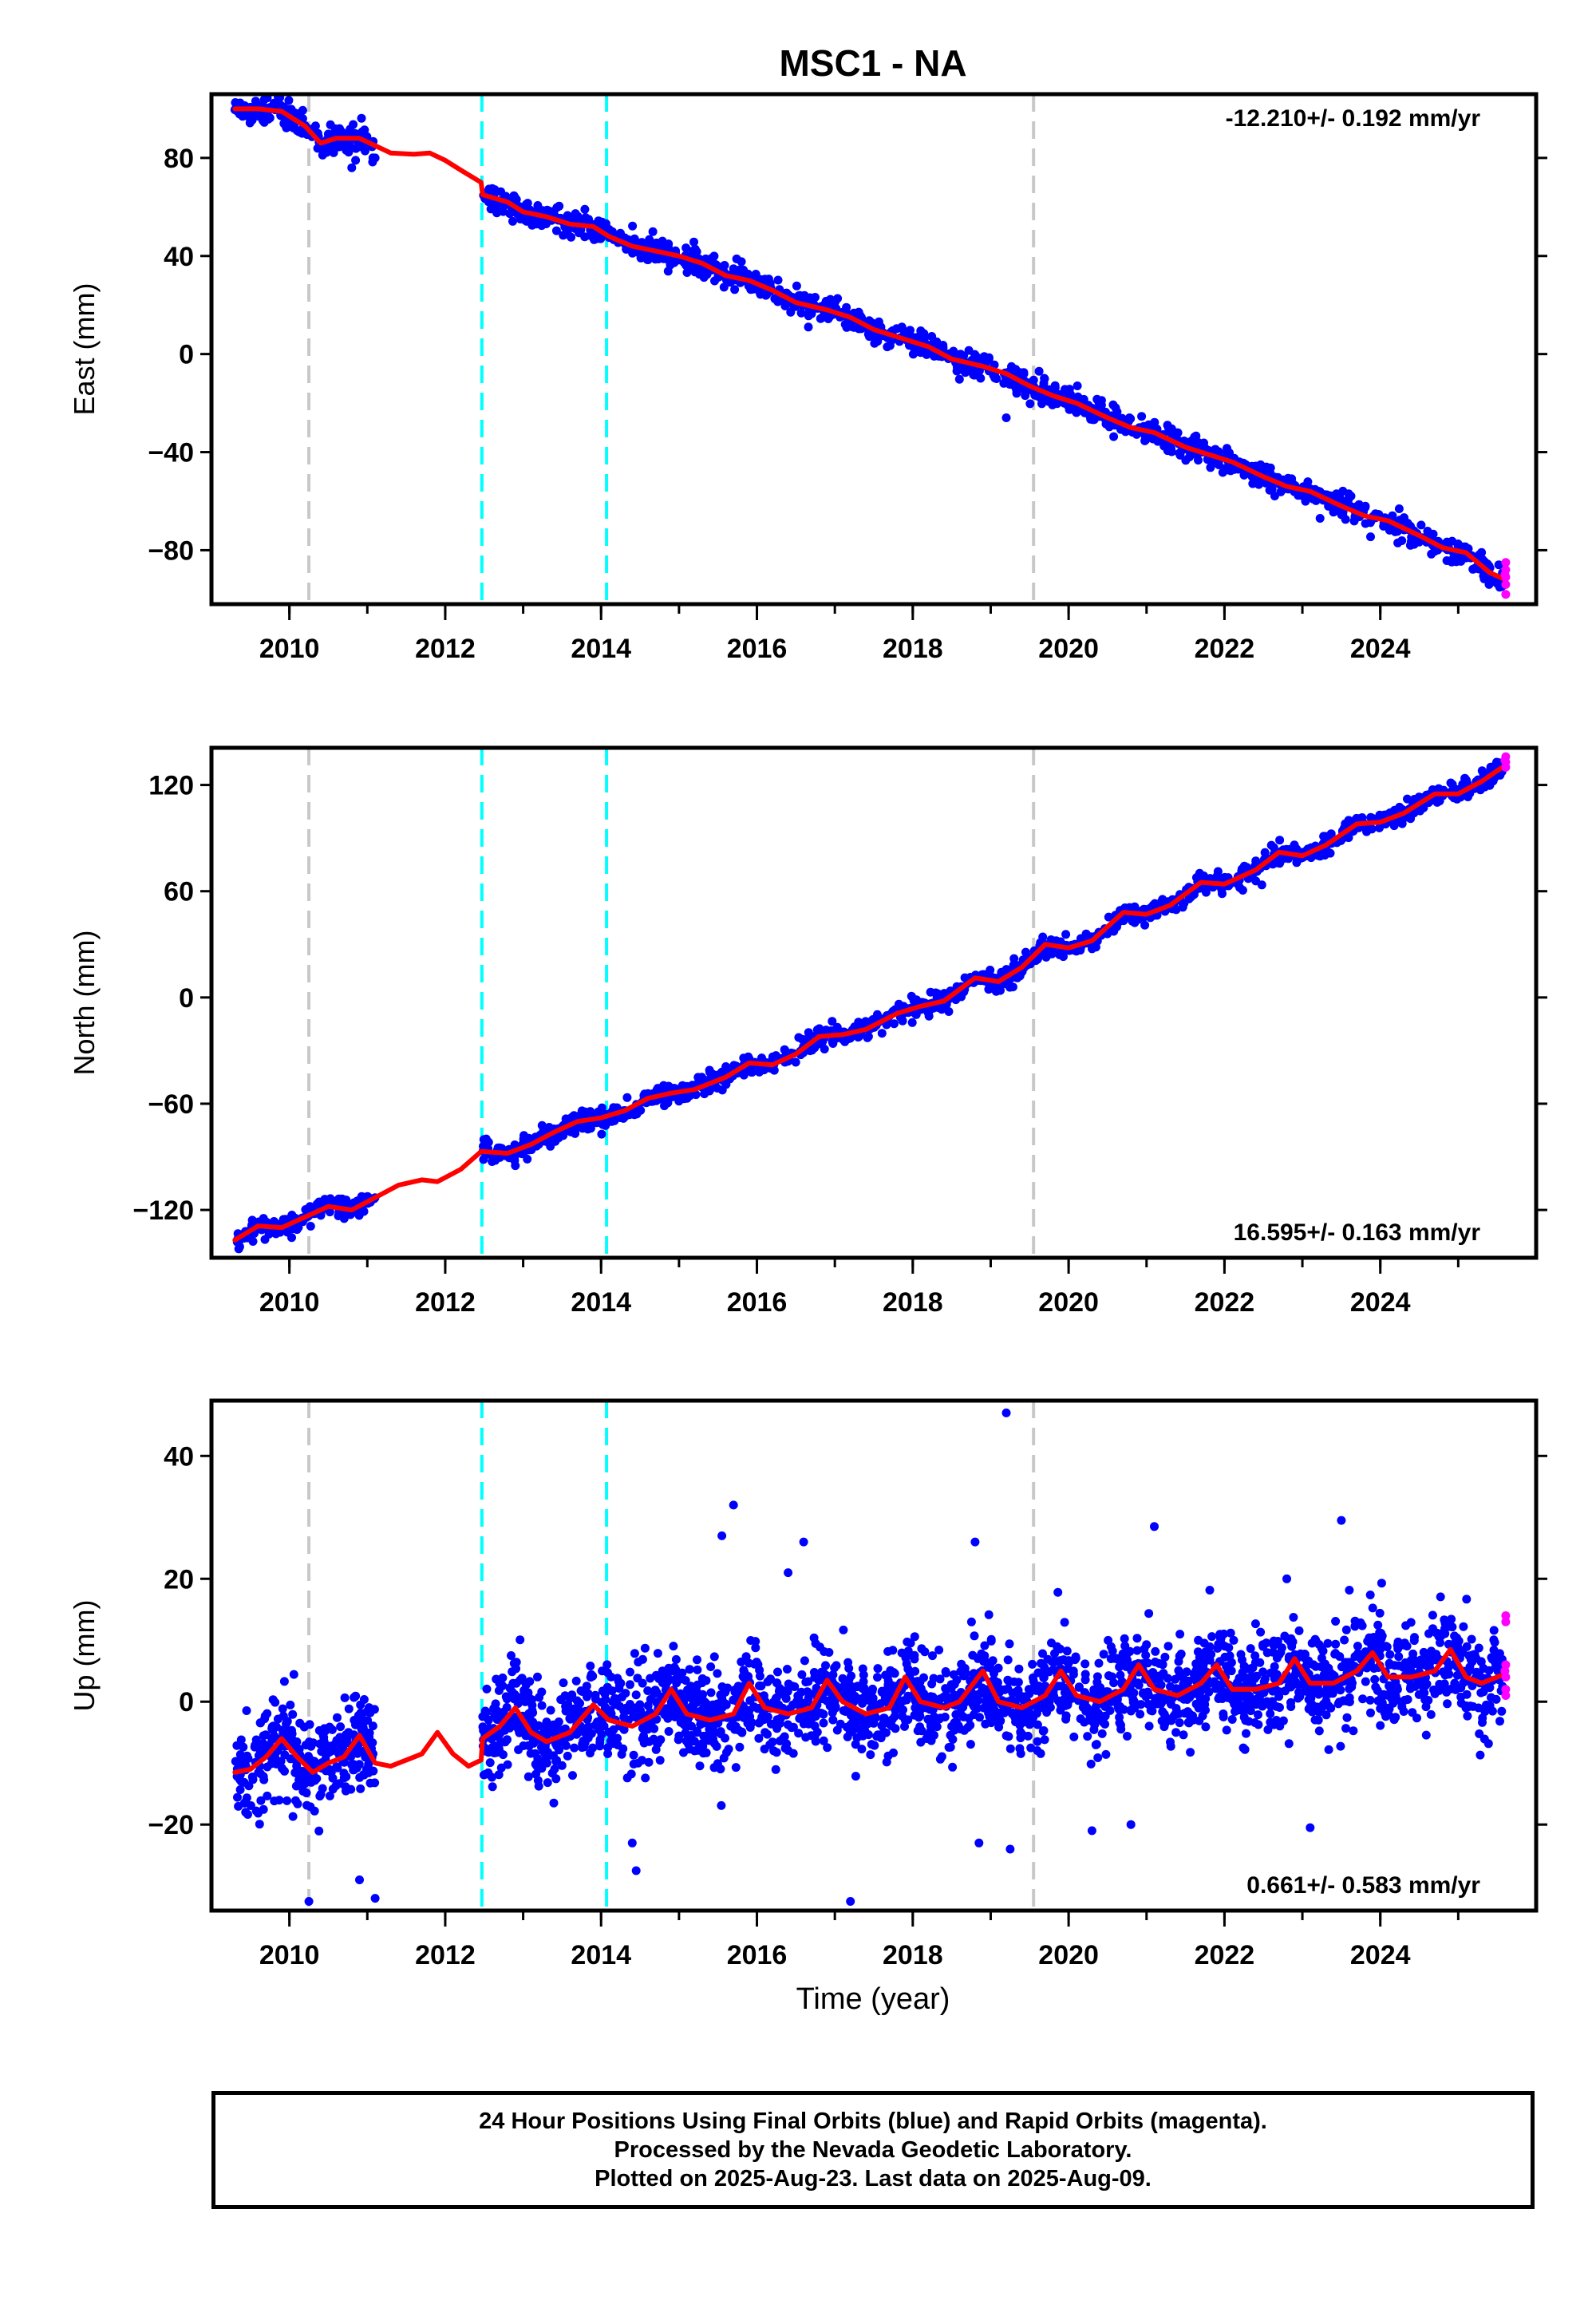  What do you see at coordinates (84, 349) in the screenshot?
I see `y-axis-label: East (mm)` at bounding box center [84, 349].